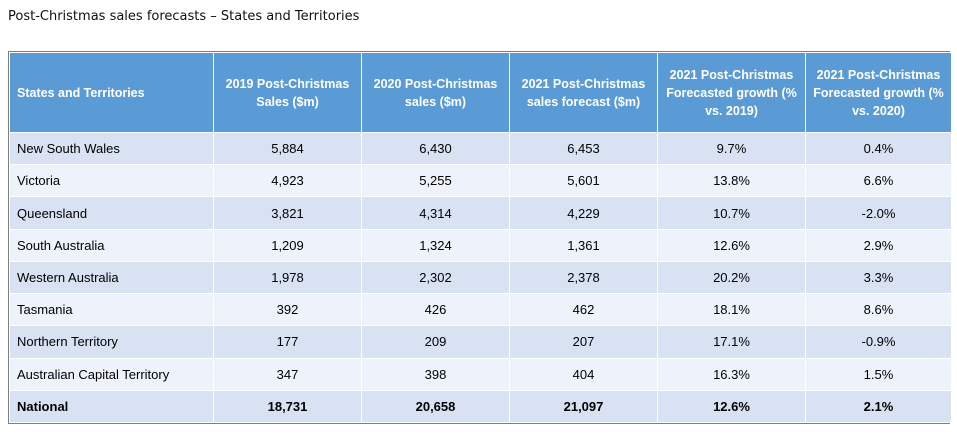 This screenshot has width=957, height=434. I want to click on cell-2020-sales: 398, so click(435, 374).